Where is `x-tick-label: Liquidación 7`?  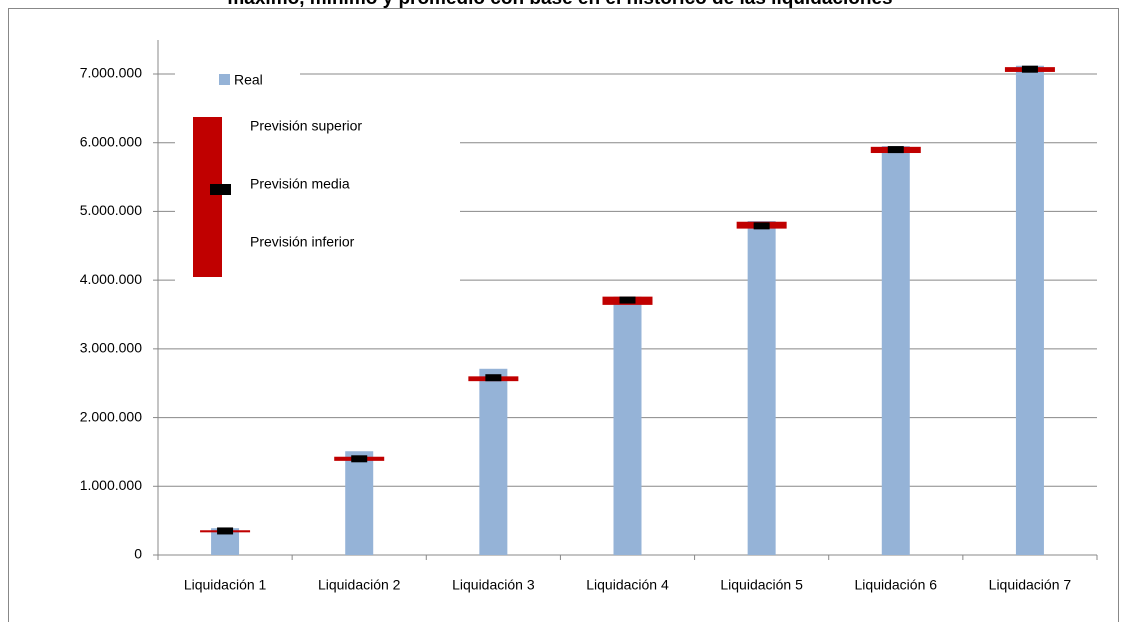
x-tick-label: Liquidación 7 is located at coordinates (1030, 585).